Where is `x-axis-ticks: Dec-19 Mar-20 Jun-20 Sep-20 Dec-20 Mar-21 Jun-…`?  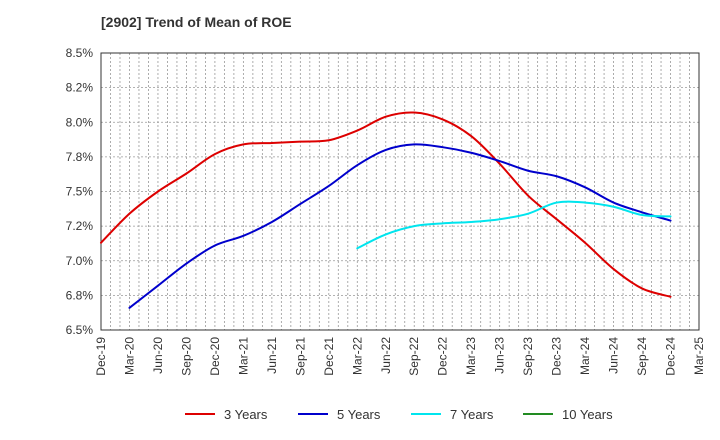 x-axis-ticks: Dec-19 Mar-20 Jun-20 Sep-20 Dec-20 Mar-21 Jun-… is located at coordinates (400, 356).